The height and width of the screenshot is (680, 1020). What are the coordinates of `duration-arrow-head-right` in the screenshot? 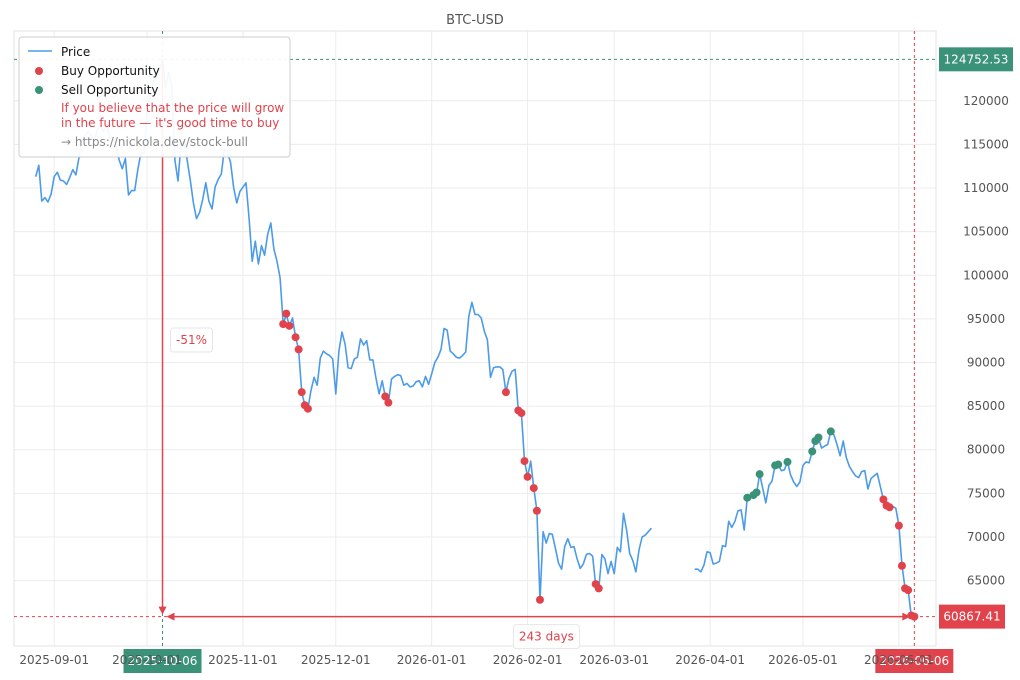 It's located at (906, 616).